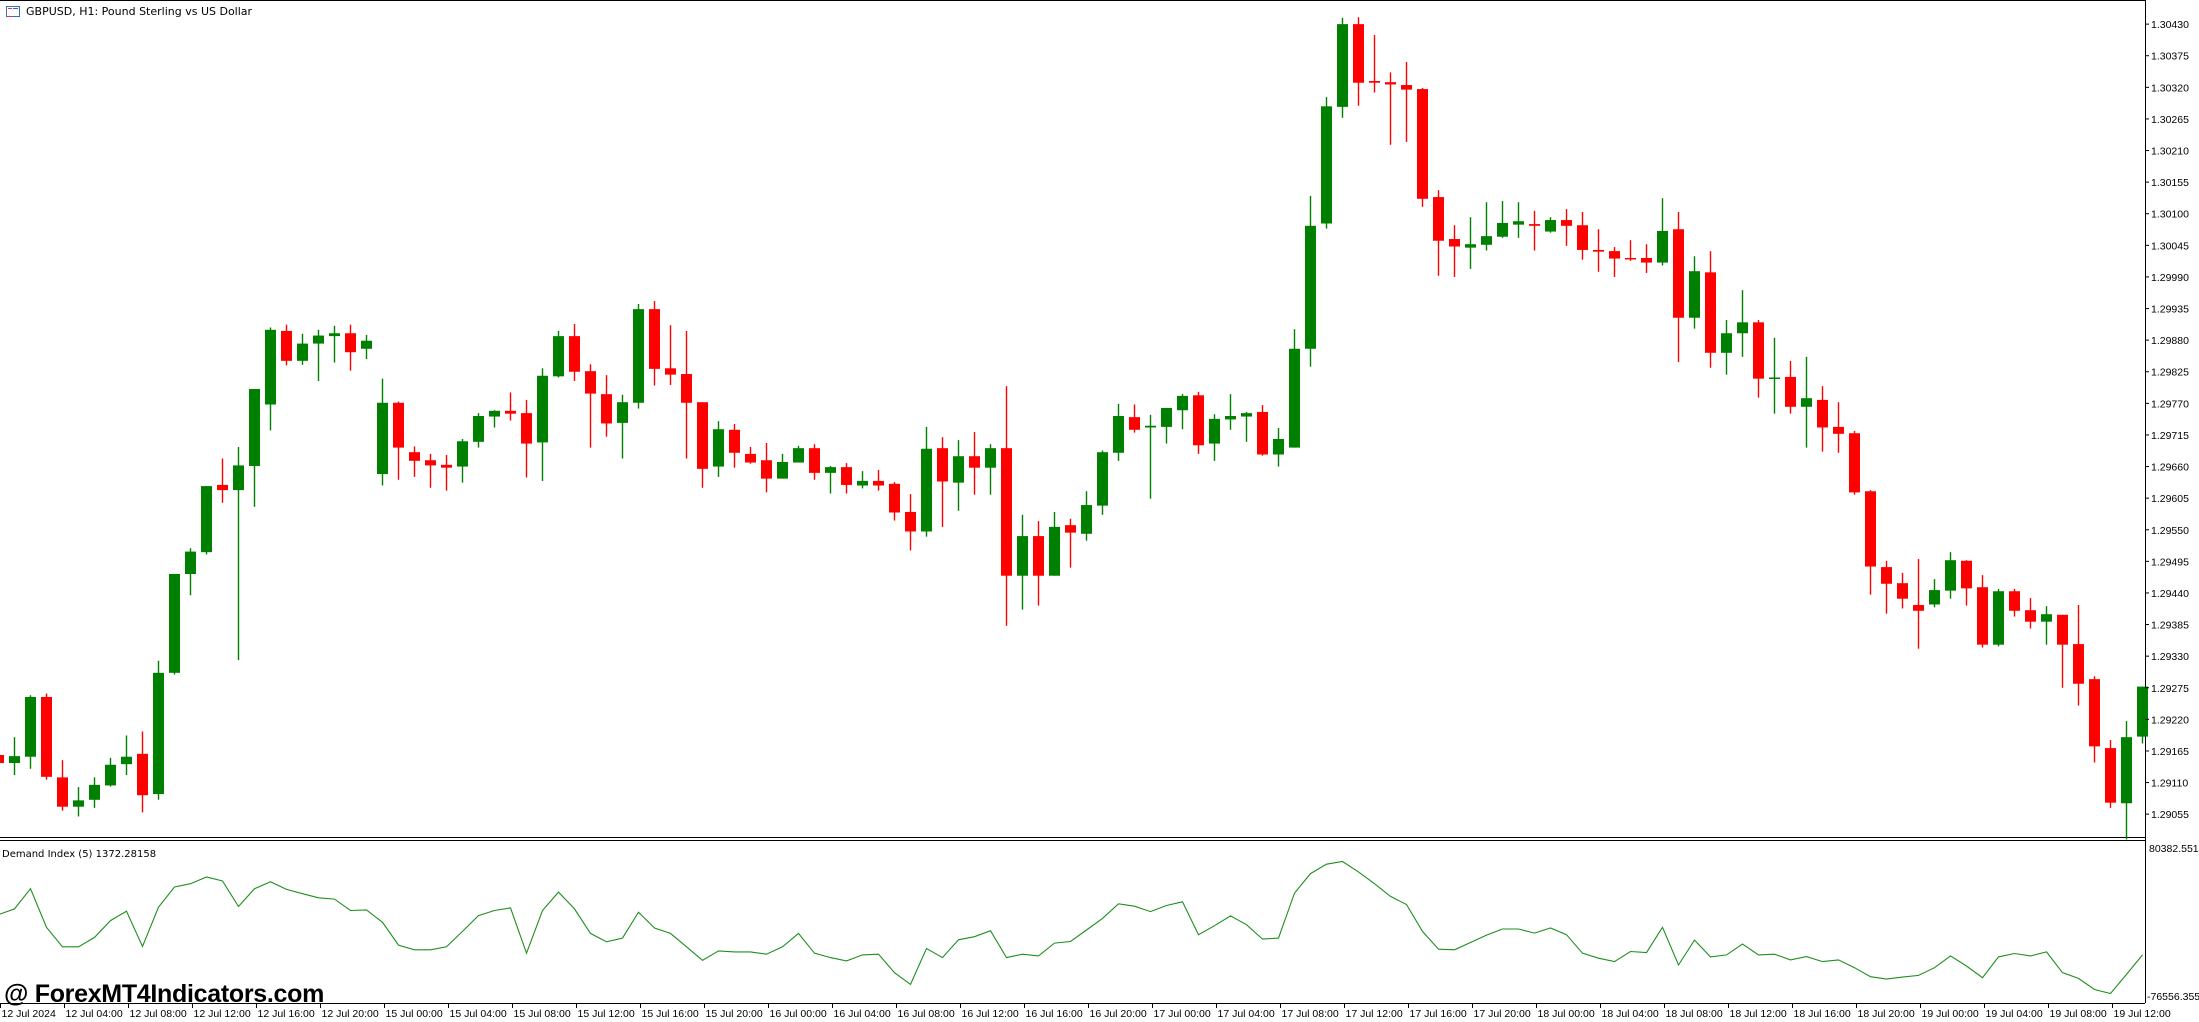  Describe the element at coordinates (2170, 310) in the screenshot. I see `price-tick-label: 1.29935` at that location.